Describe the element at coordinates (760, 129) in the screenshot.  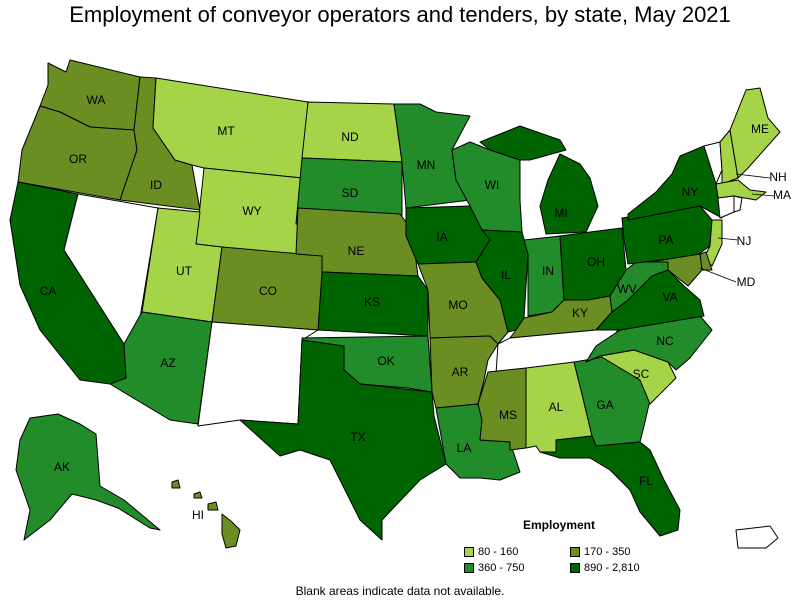
I see `label-ME: ME` at that location.